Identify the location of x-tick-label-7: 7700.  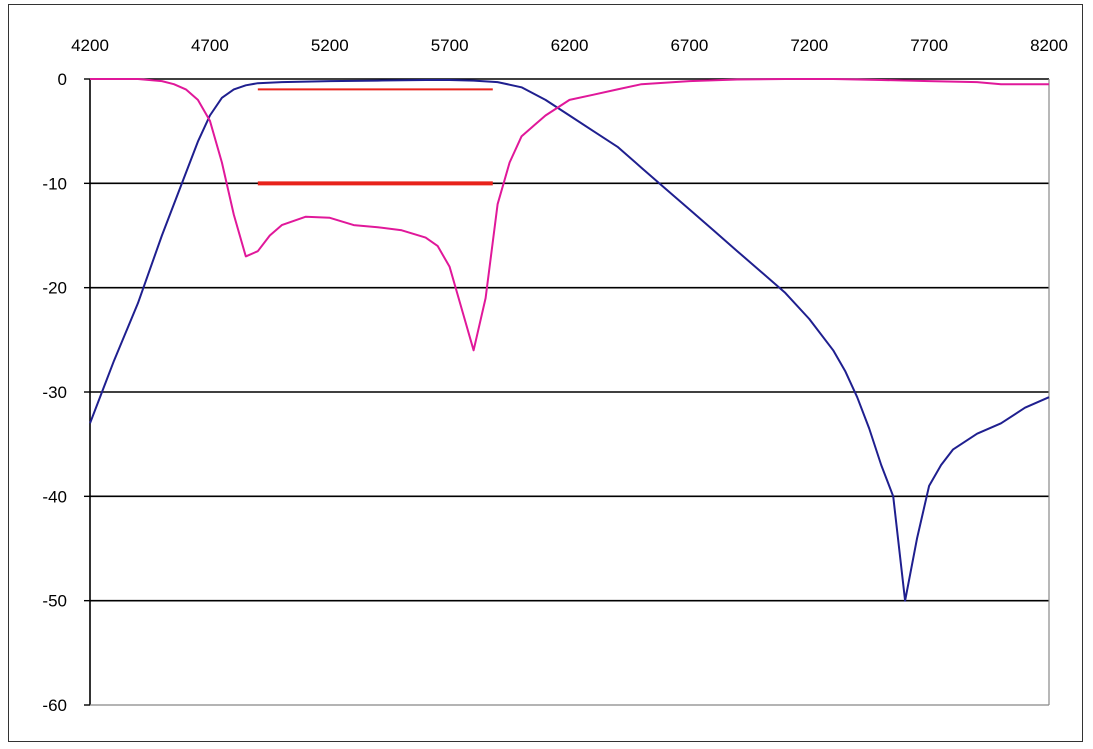
(929, 45).